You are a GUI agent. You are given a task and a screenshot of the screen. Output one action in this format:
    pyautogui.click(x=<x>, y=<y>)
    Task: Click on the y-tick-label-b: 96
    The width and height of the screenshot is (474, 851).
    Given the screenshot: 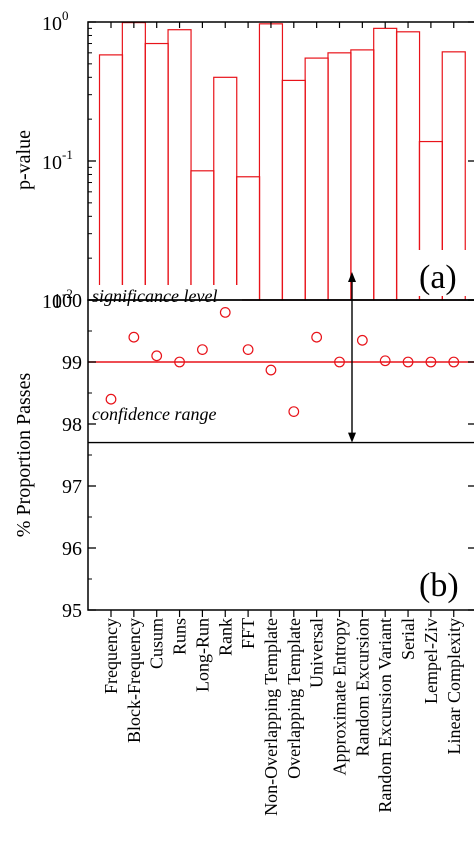 What is the action you would take?
    pyautogui.click(x=72, y=549)
    